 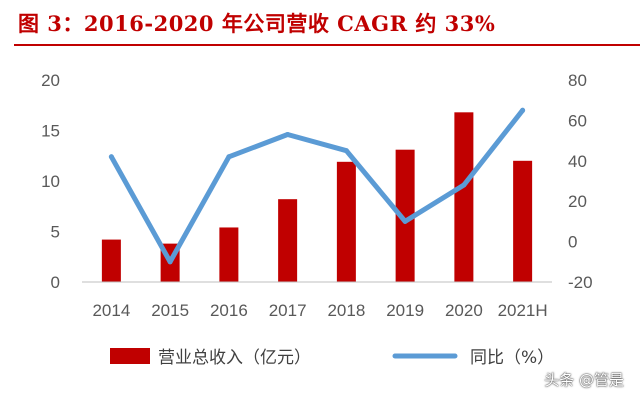 I want to click on left-y-tick-label: 15, so click(x=50, y=131).